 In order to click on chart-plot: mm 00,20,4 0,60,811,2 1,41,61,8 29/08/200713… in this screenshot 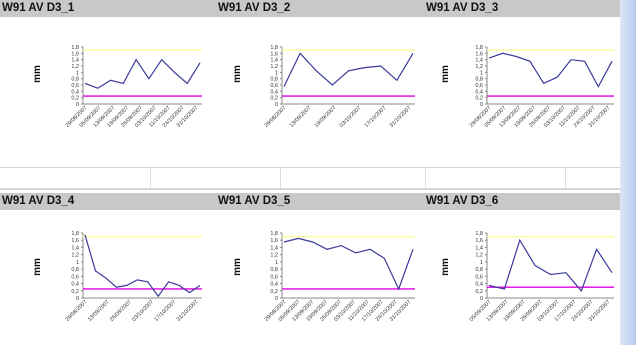, I will do `click(117, 277)`.